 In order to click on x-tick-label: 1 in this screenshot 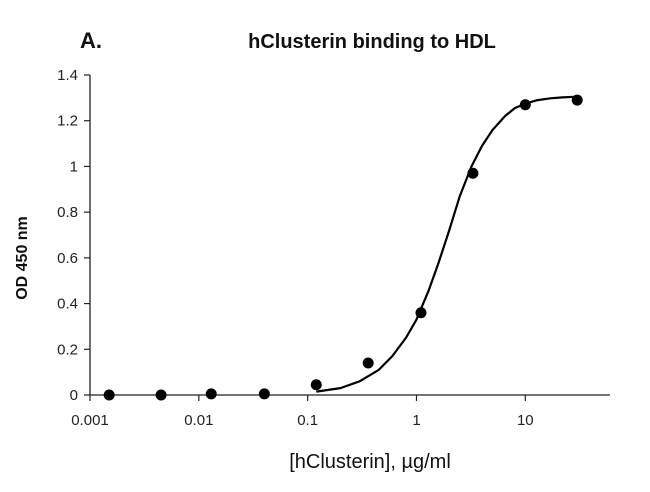, I will do `click(416, 420)`.